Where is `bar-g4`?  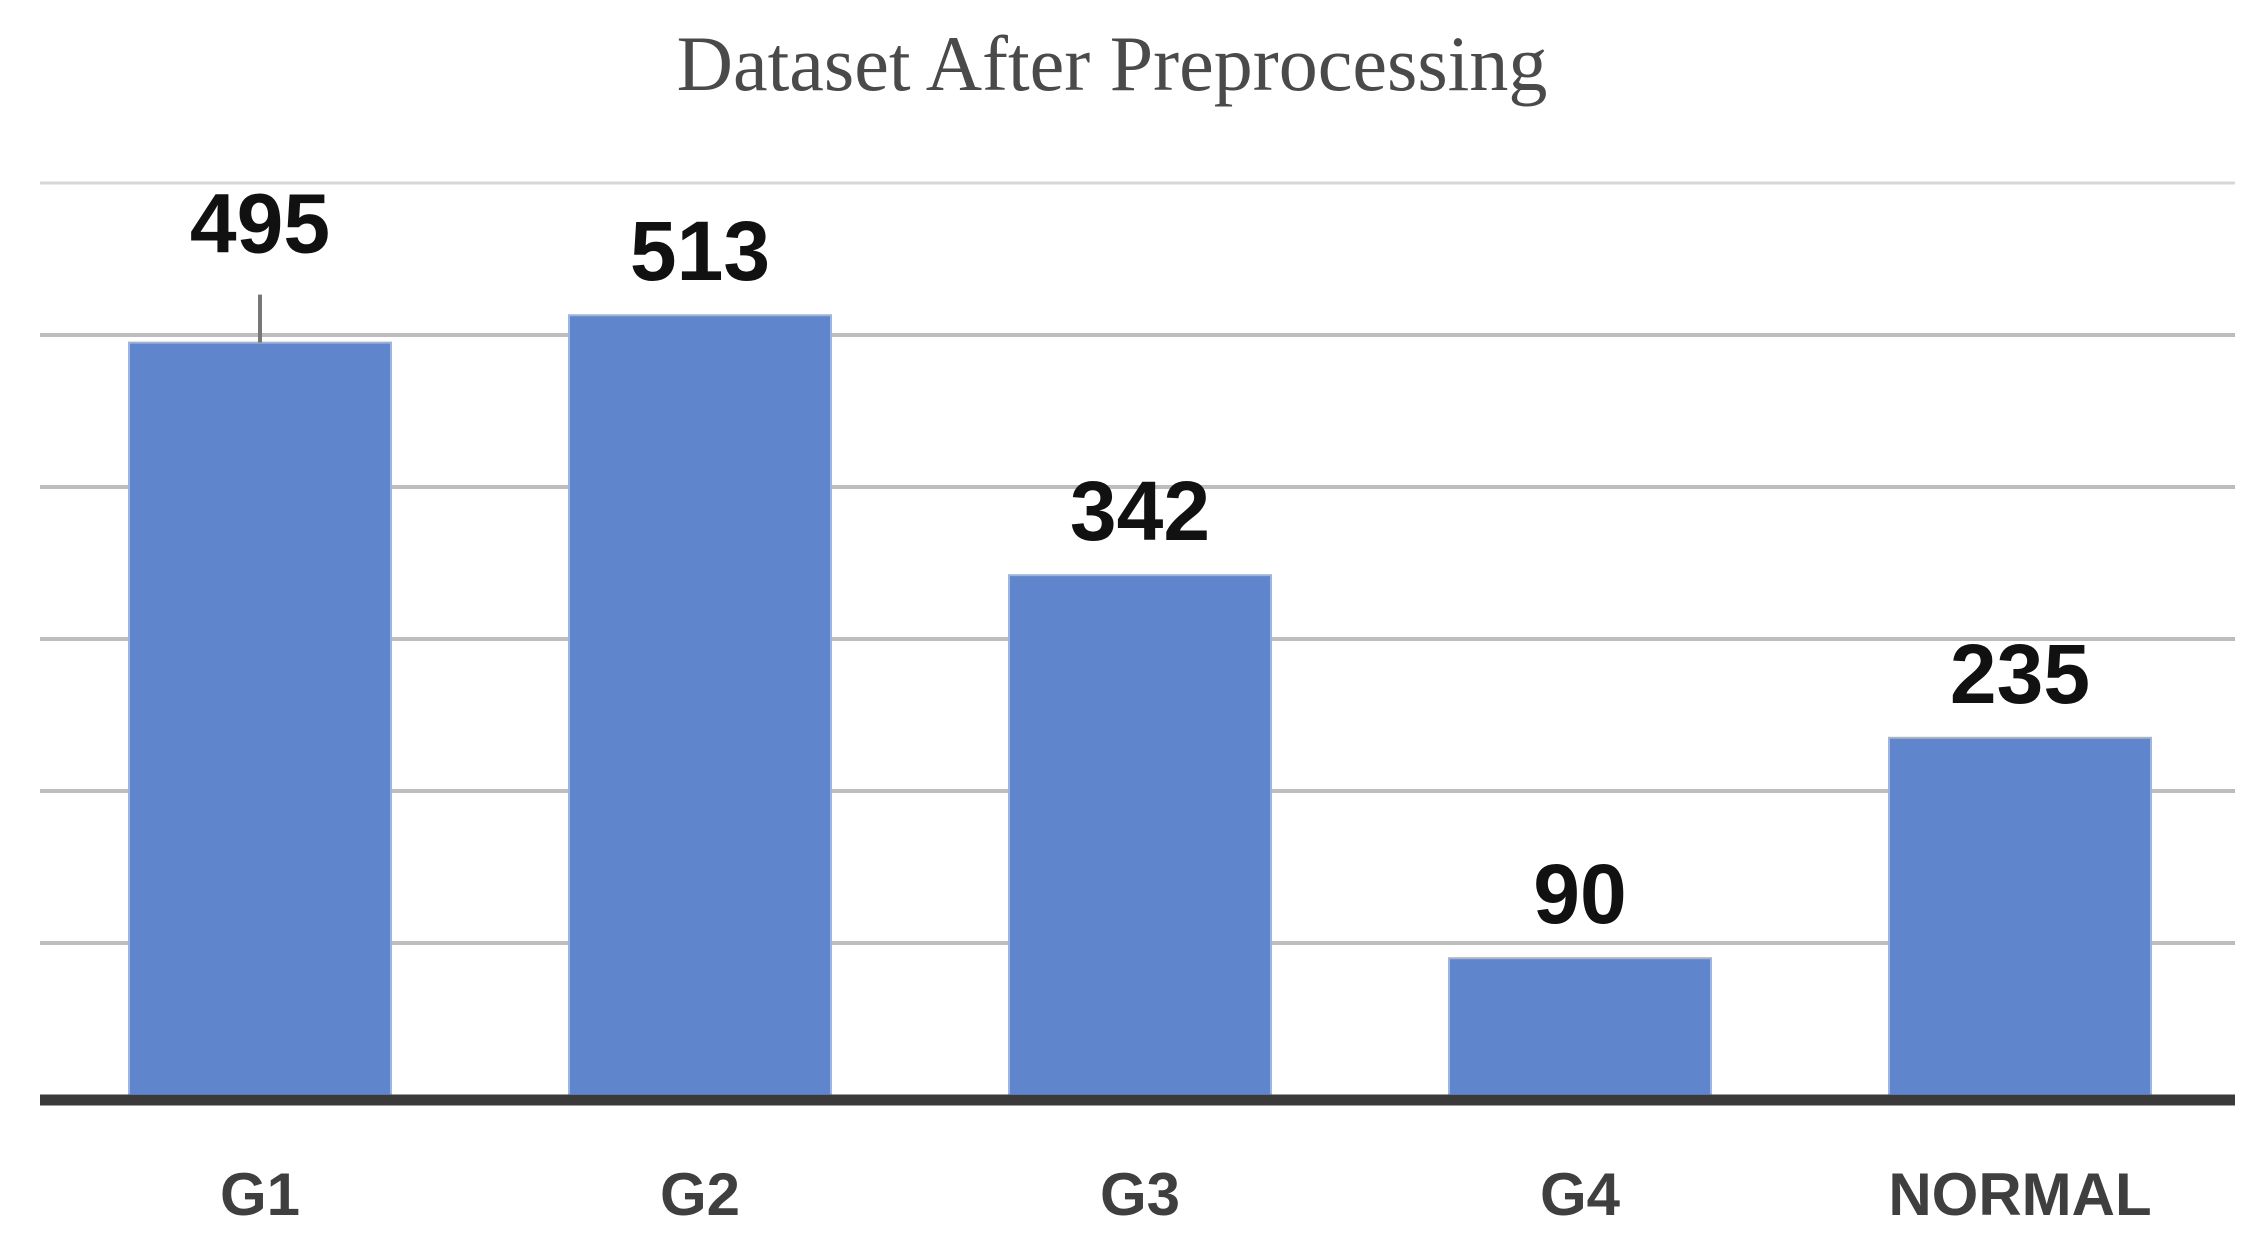
bar-g4 is located at coordinates (1580, 1027).